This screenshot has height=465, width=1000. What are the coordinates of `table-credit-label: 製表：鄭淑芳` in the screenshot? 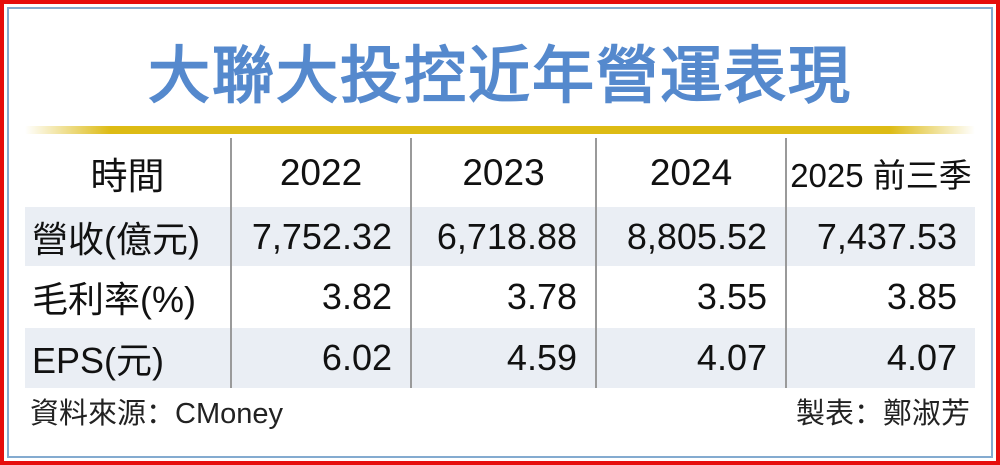 It's located at (882, 414).